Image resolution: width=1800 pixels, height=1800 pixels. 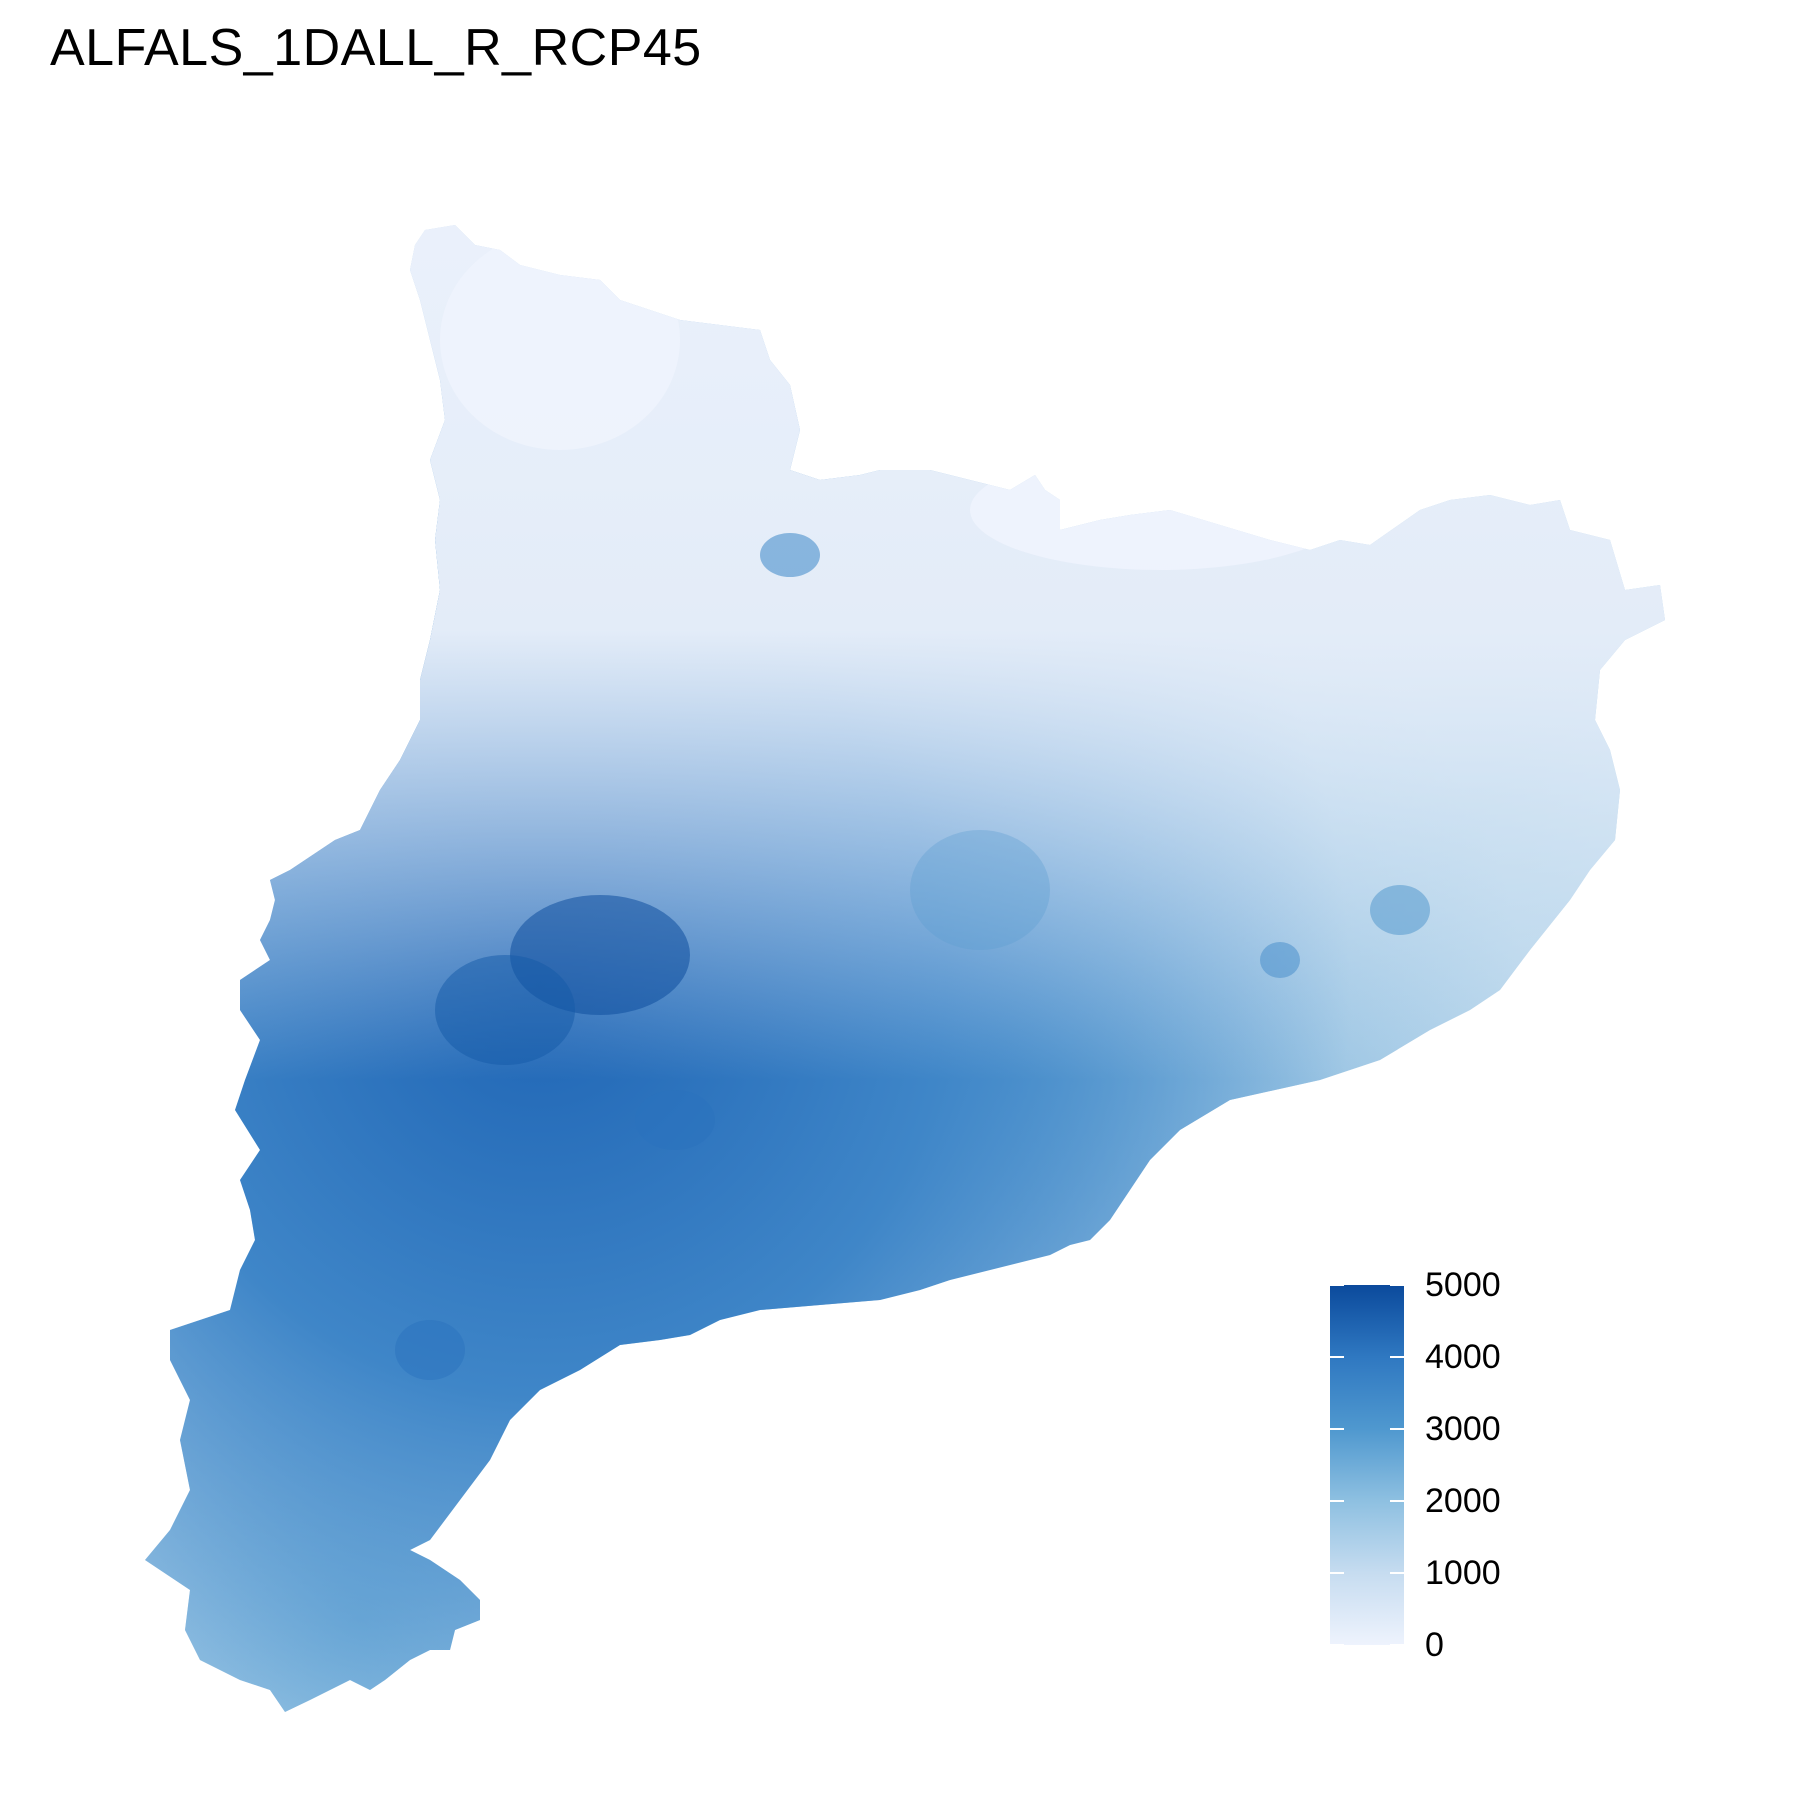 I want to click on legend-tick-label: 0, so click(x=1434, y=1645).